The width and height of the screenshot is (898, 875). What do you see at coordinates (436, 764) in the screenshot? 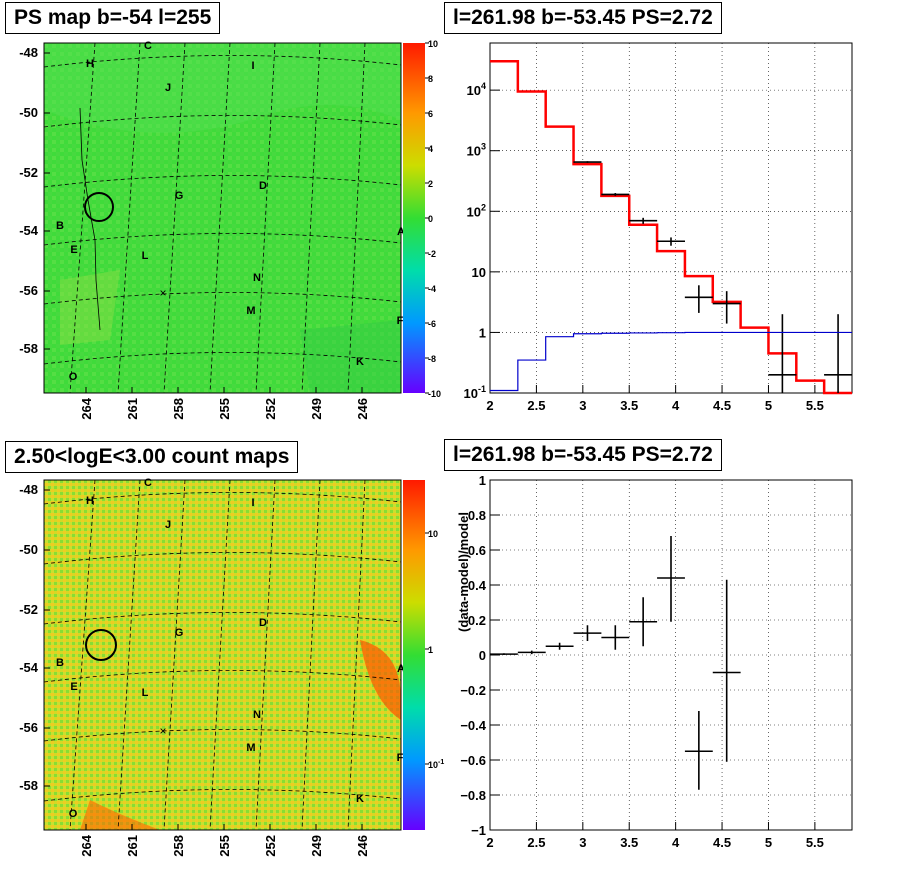
I see `colorbar-tick-label: 10-1` at bounding box center [436, 764].